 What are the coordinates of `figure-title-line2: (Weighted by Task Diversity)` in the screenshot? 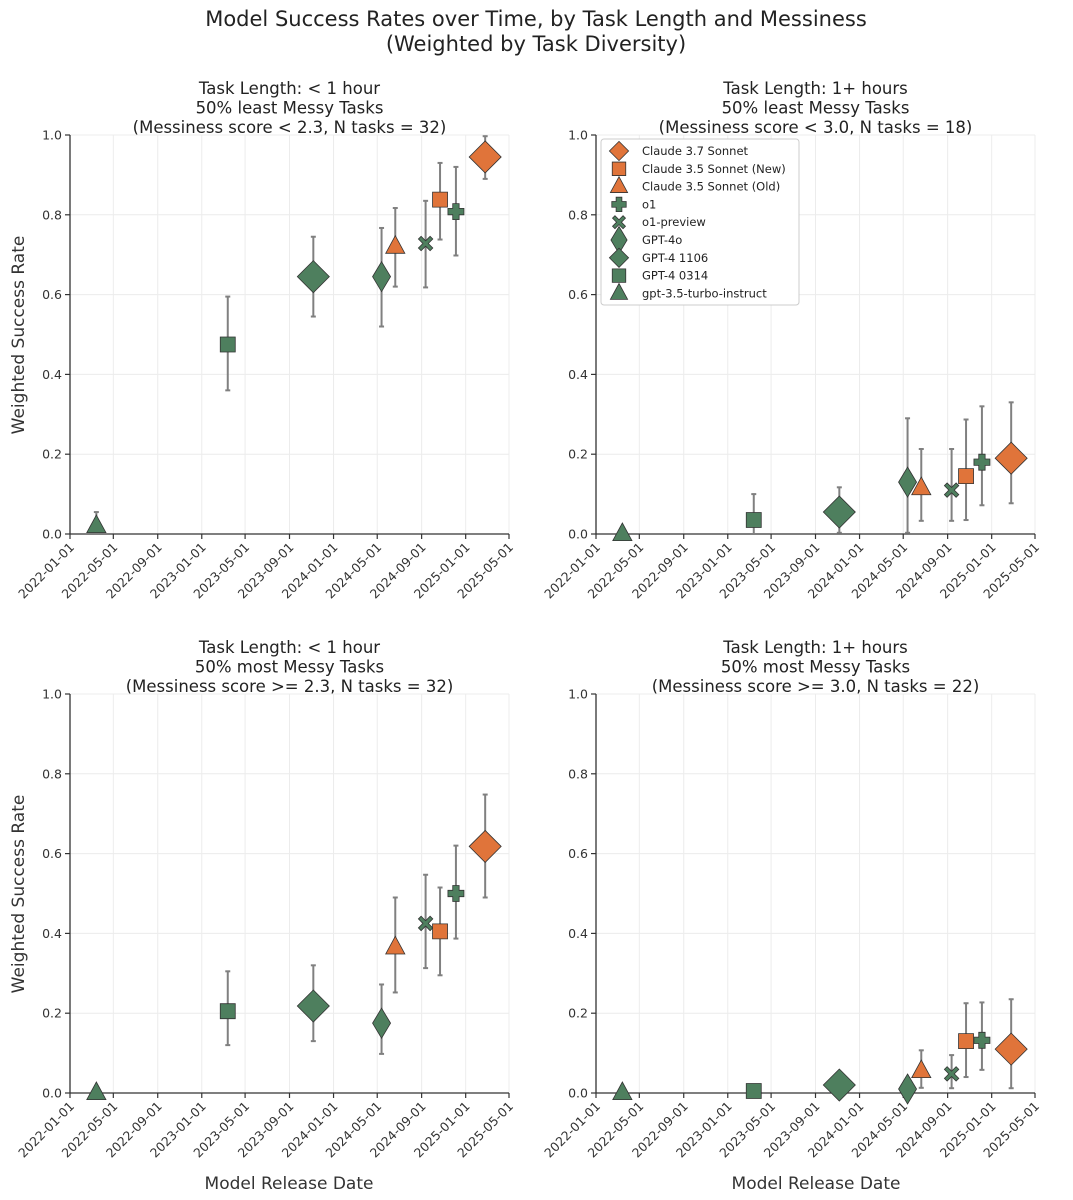 It's located at (536, 44).